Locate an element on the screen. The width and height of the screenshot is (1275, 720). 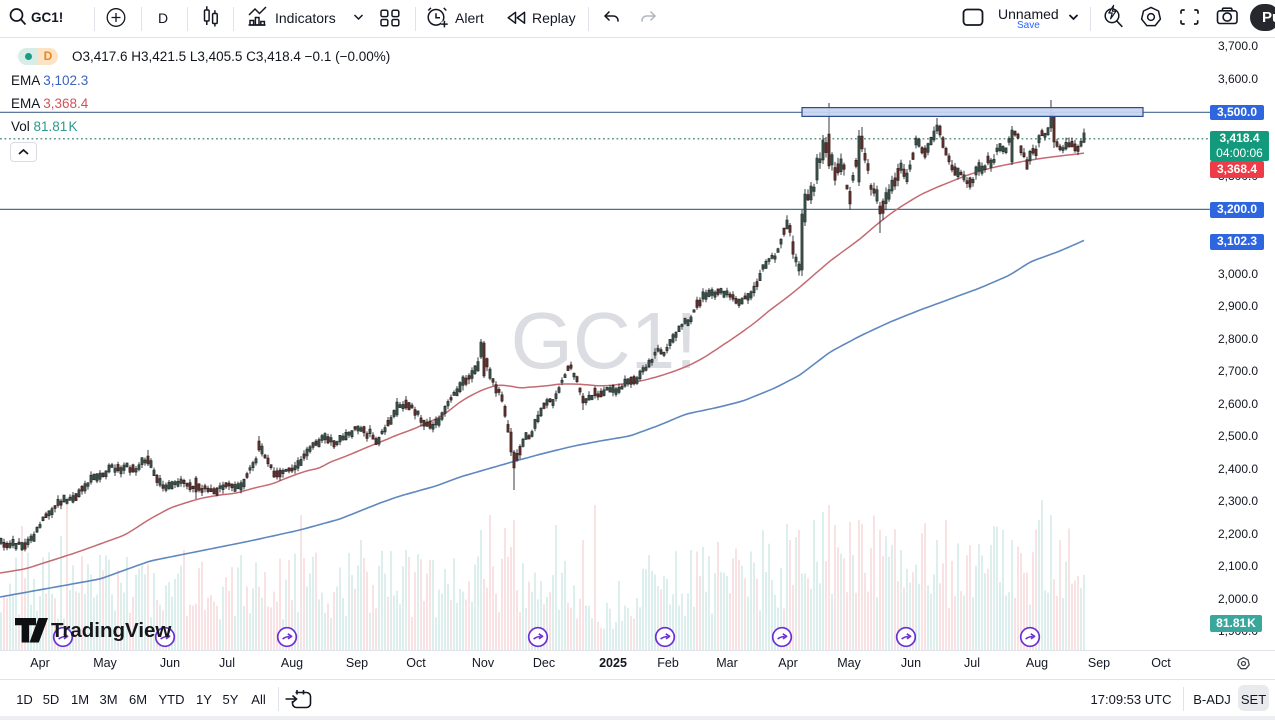
svg-text: GC1! is located at coordinates (604, 340).